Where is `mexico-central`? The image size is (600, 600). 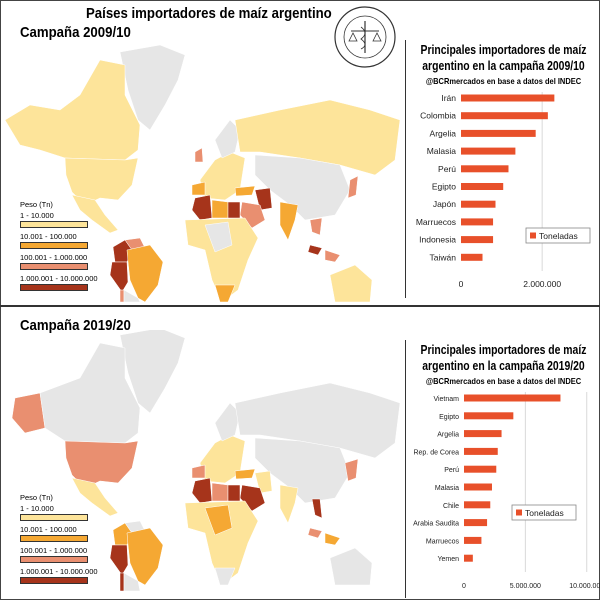 mexico-central is located at coordinates (95, 214).